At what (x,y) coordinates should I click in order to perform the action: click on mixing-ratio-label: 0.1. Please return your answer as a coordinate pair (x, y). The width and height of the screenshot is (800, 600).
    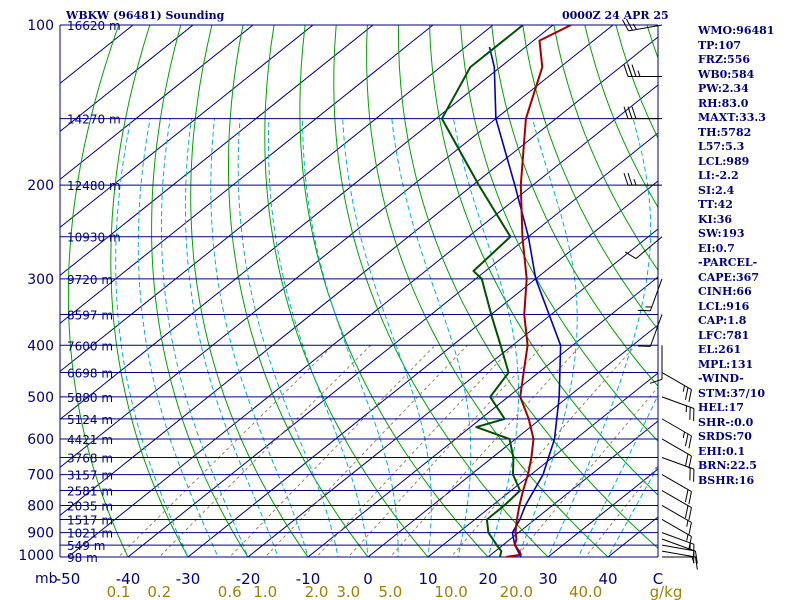
    Looking at the image, I should click on (119, 591).